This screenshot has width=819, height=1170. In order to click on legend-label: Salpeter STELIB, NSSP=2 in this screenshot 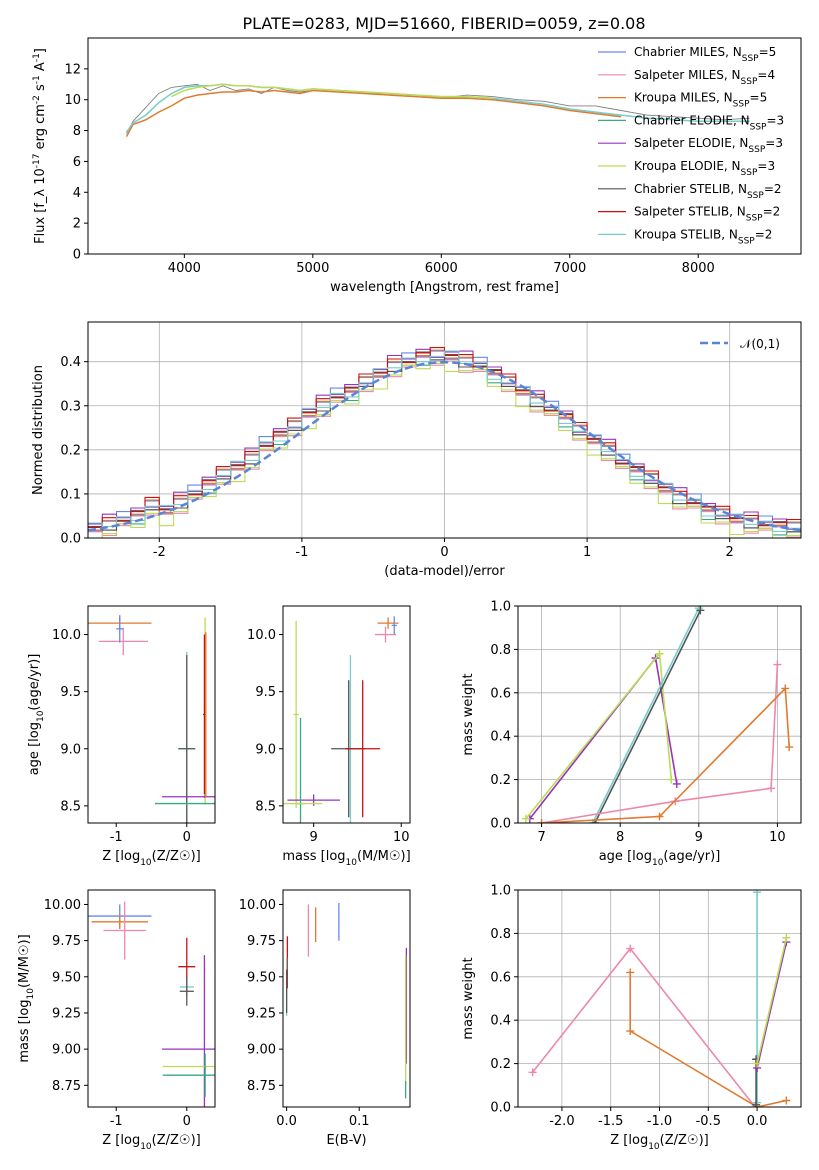, I will do `click(707, 214)`.